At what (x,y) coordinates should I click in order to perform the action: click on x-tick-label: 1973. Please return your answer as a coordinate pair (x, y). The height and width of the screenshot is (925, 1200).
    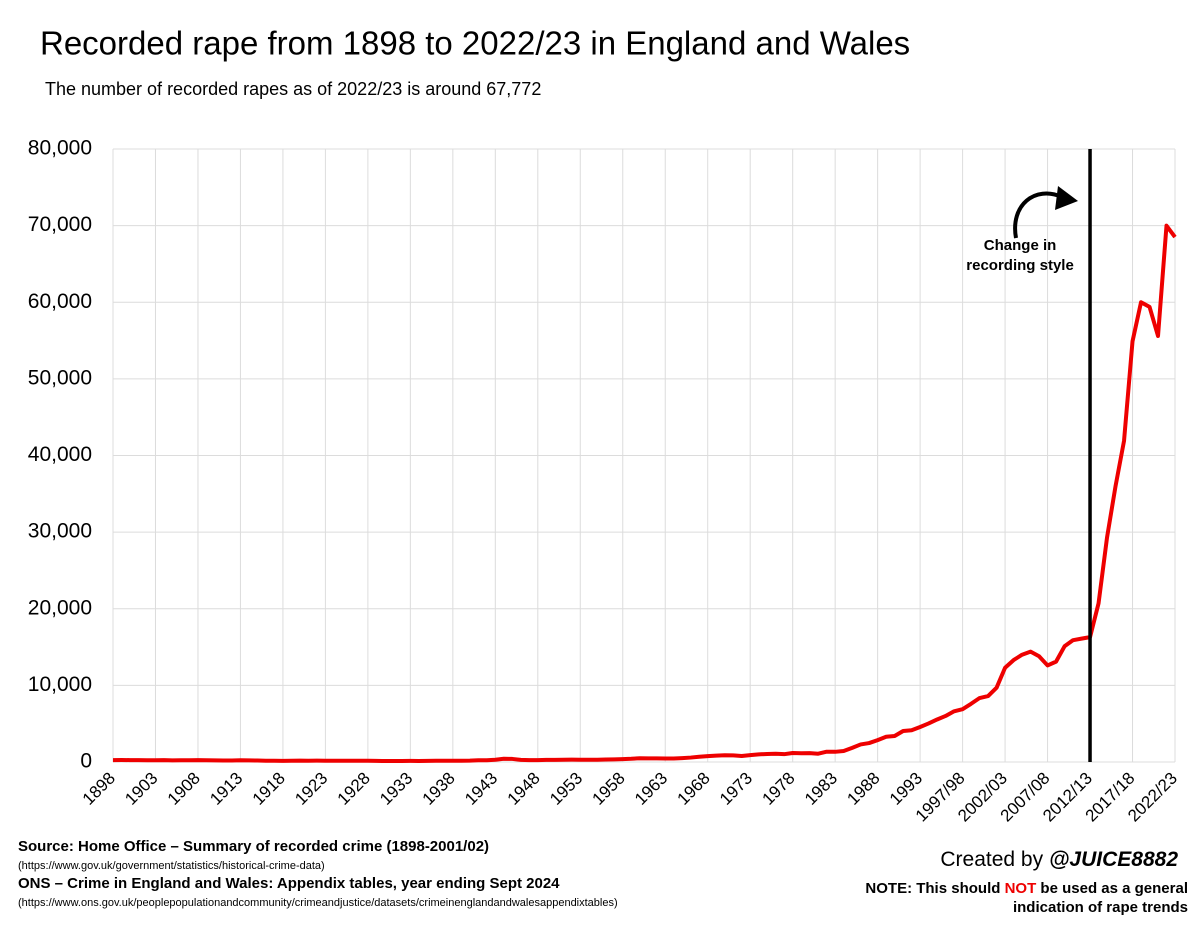
    Looking at the image, I should click on (736, 789).